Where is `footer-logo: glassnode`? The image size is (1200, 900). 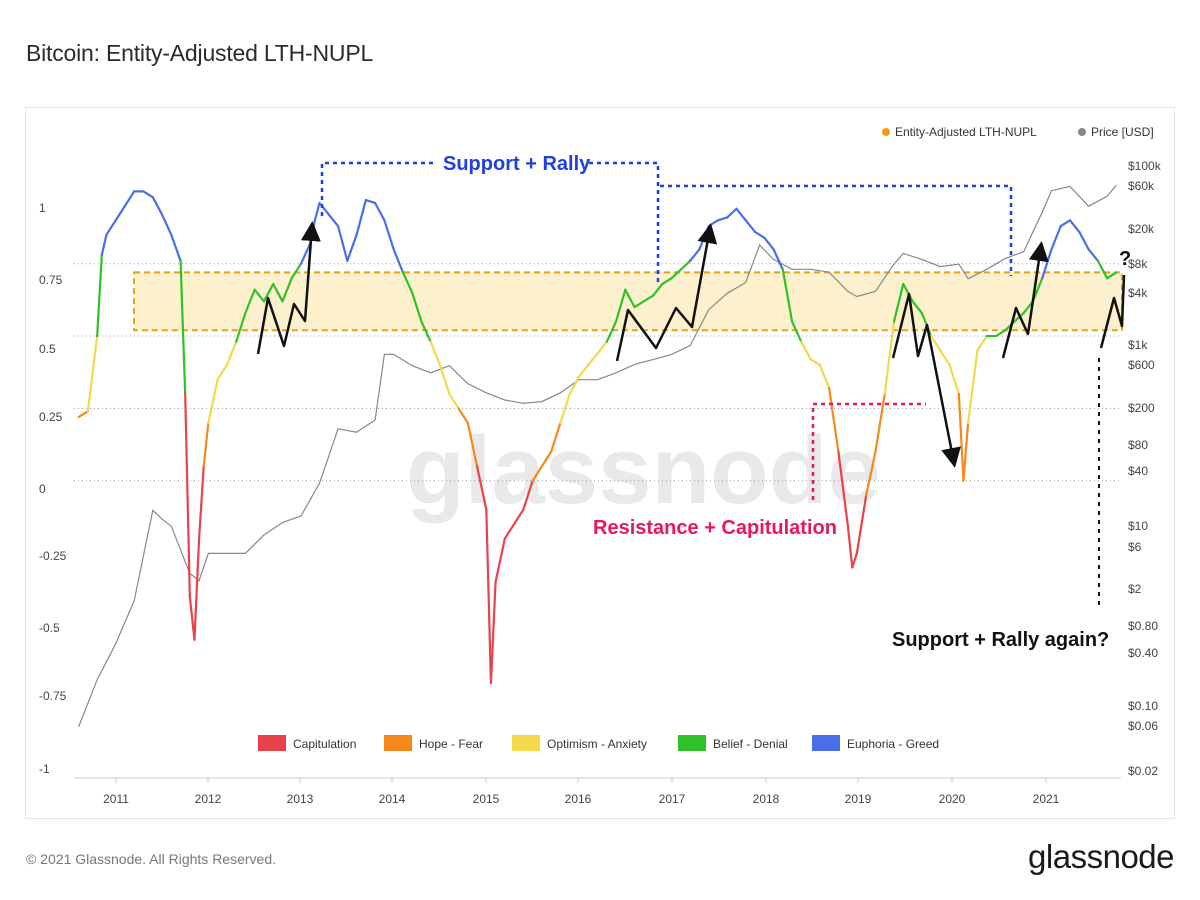
footer-logo: glassnode is located at coordinates (1101, 856).